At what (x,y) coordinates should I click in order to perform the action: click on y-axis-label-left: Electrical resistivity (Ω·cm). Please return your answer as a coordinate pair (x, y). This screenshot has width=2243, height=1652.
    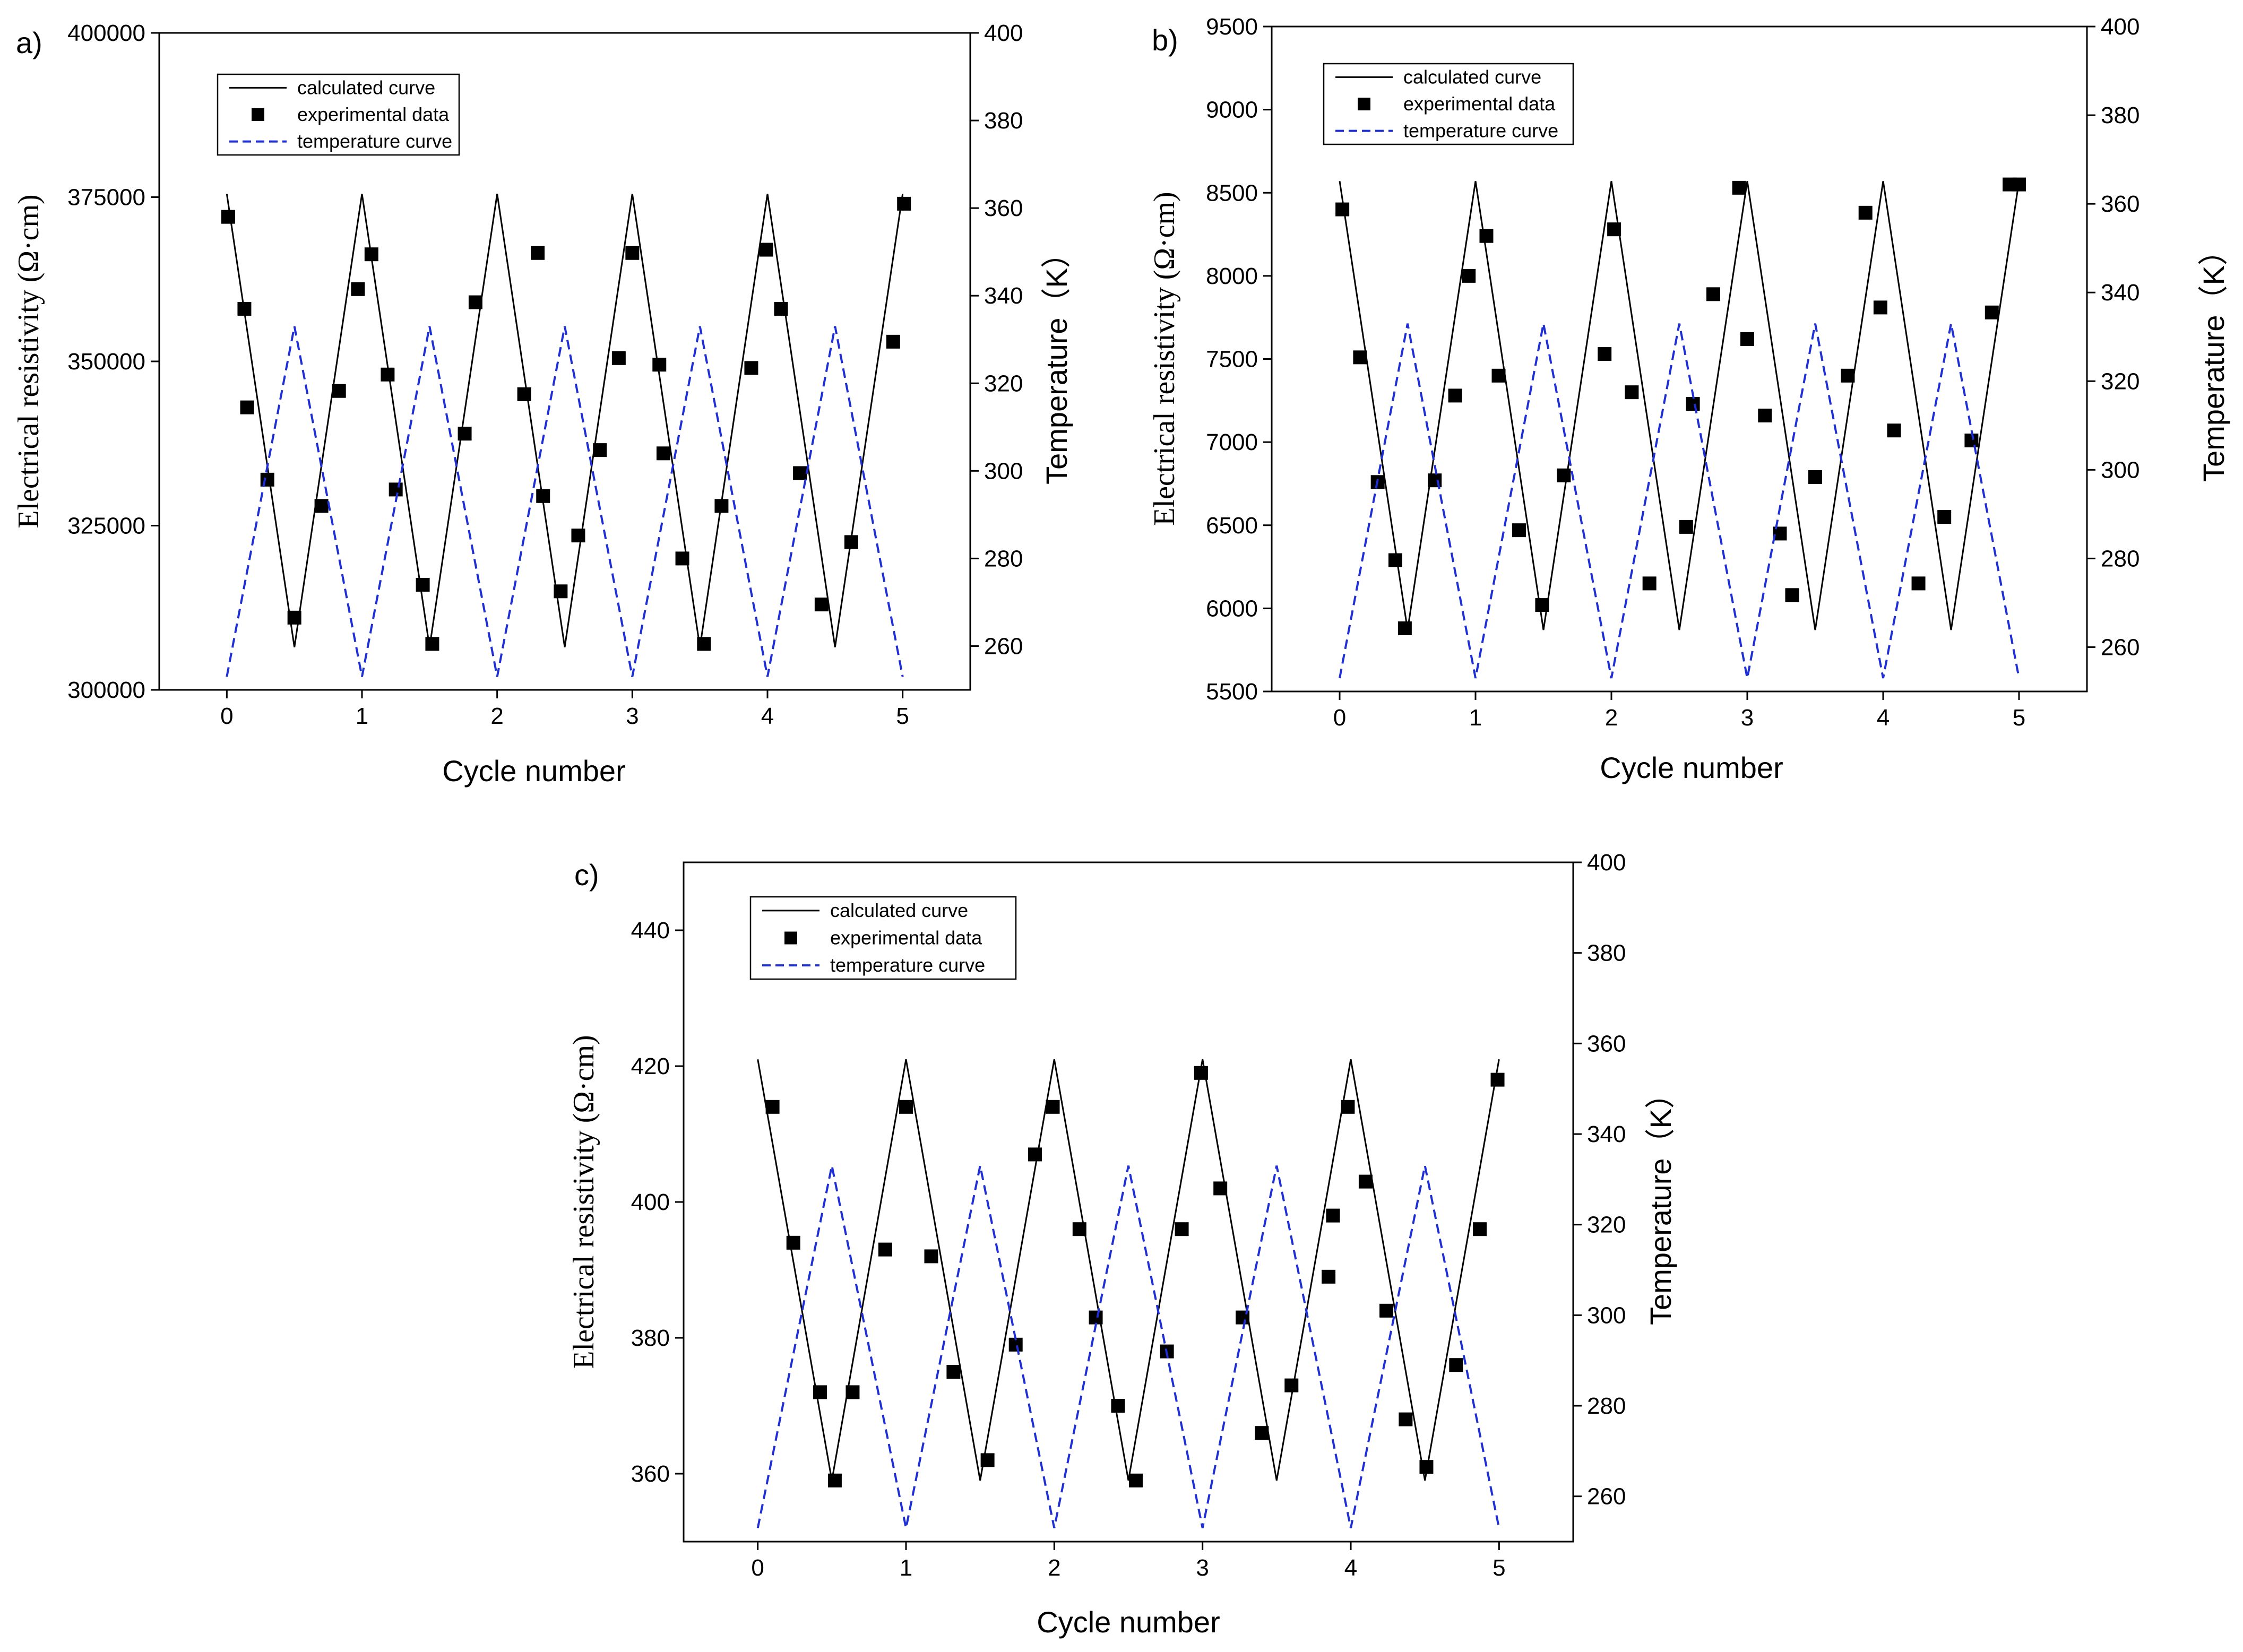
    Looking at the image, I should click on (28, 361).